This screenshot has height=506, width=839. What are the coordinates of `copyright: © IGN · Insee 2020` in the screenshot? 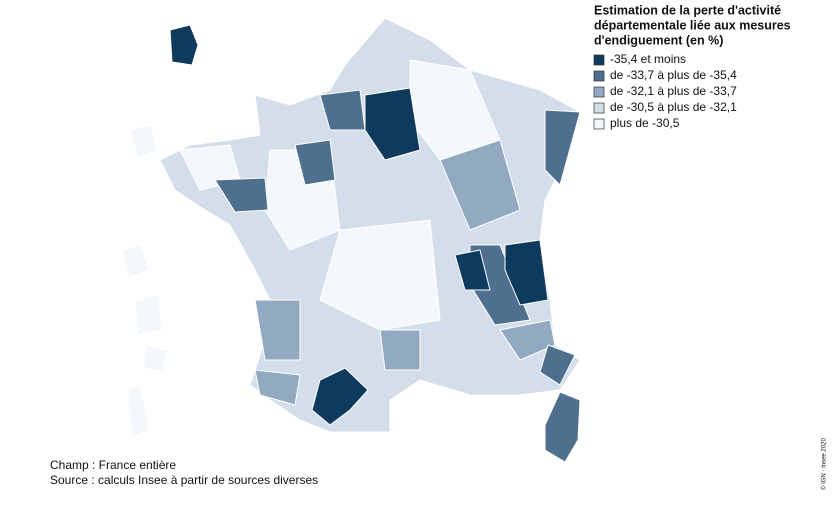 It's located at (824, 464).